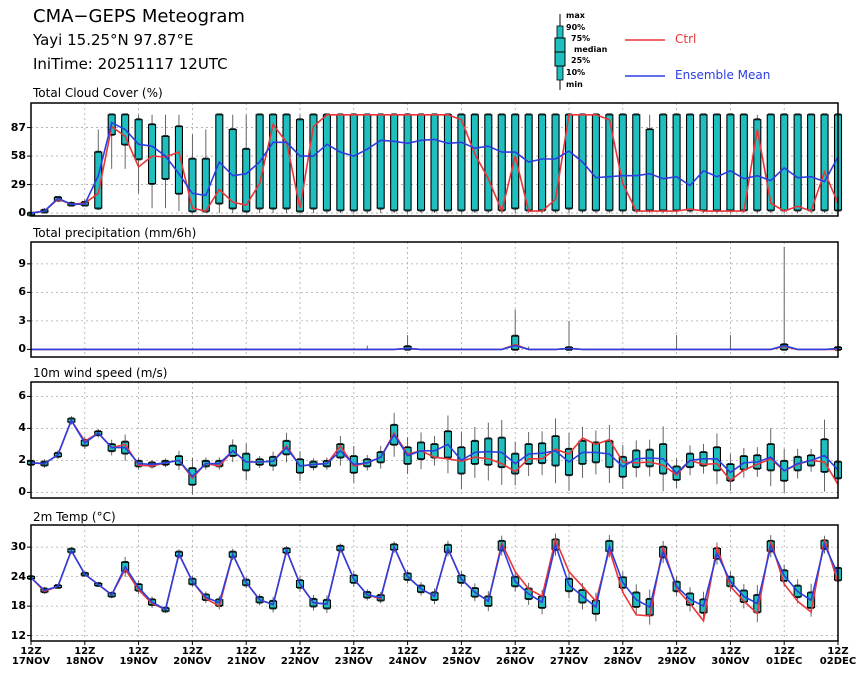 Image resolution: width=860 pixels, height=679 pixels. What do you see at coordinates (130, 64) in the screenshot?
I see `init-time-label: IniTime: 20251117 12UTC` at bounding box center [130, 64].